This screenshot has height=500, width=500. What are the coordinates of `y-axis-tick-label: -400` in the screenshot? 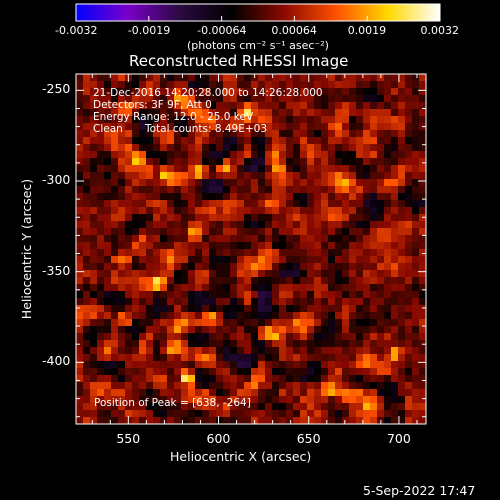 It's located at (56, 361).